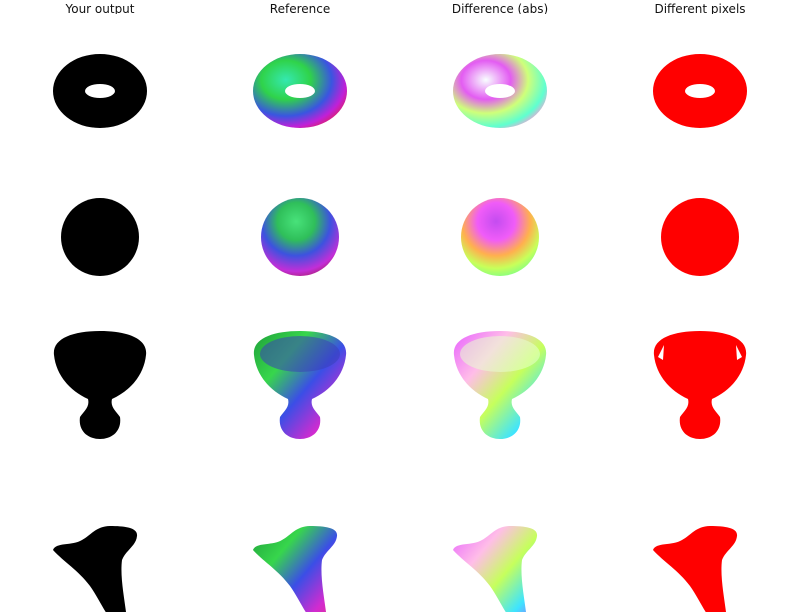 The width and height of the screenshot is (800, 612). What do you see at coordinates (300, 8) in the screenshot?
I see `column-title-reference: Reference` at bounding box center [300, 8].